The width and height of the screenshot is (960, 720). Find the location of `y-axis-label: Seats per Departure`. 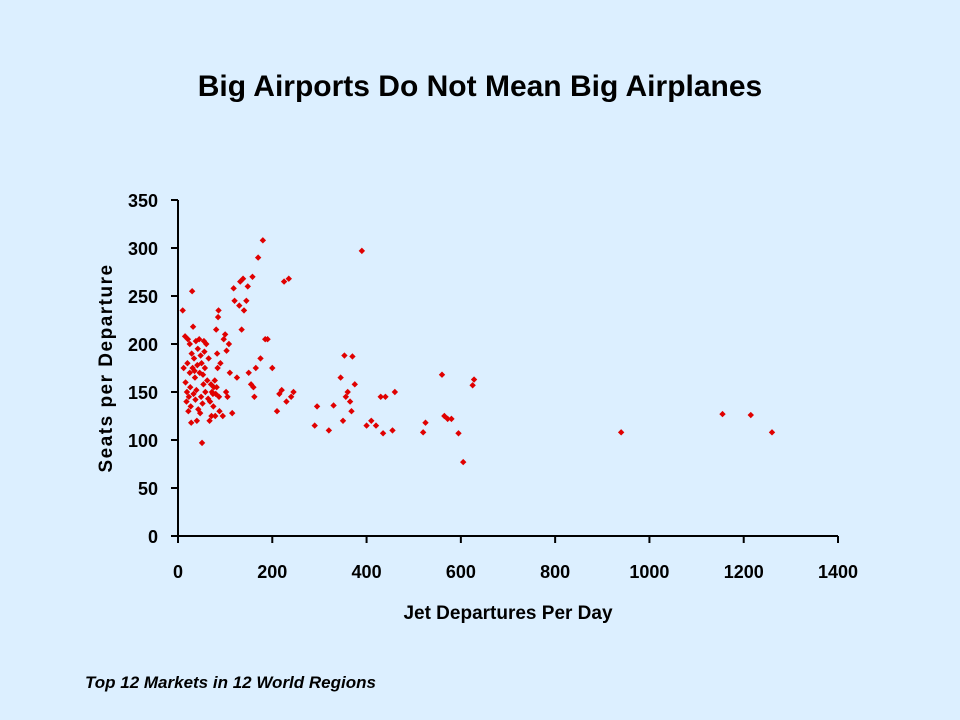

y-axis-label: Seats per Departure is located at coordinates (106, 367).